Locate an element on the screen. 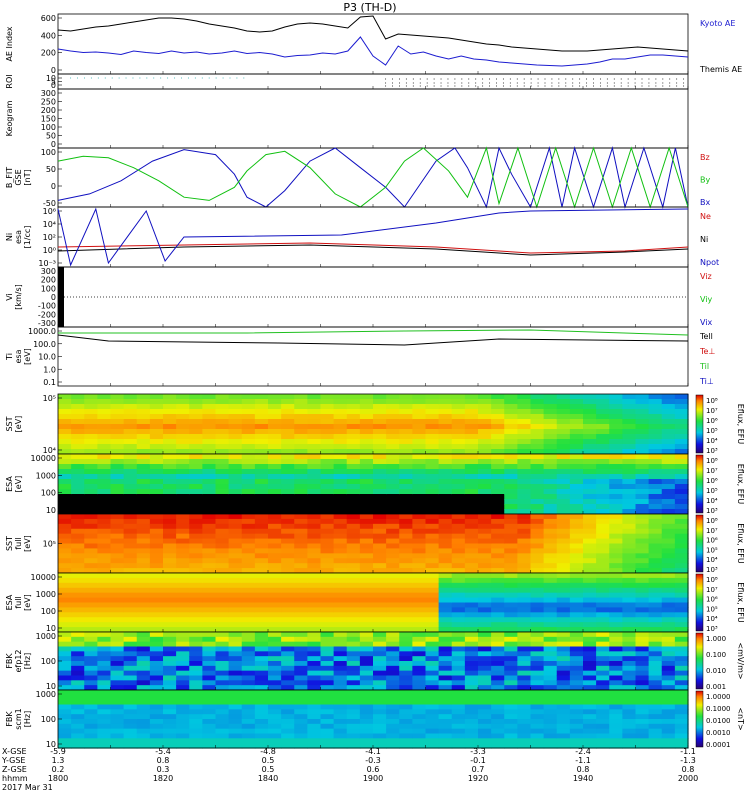  legend-entry: Ti⊥ is located at coordinates (706, 381).